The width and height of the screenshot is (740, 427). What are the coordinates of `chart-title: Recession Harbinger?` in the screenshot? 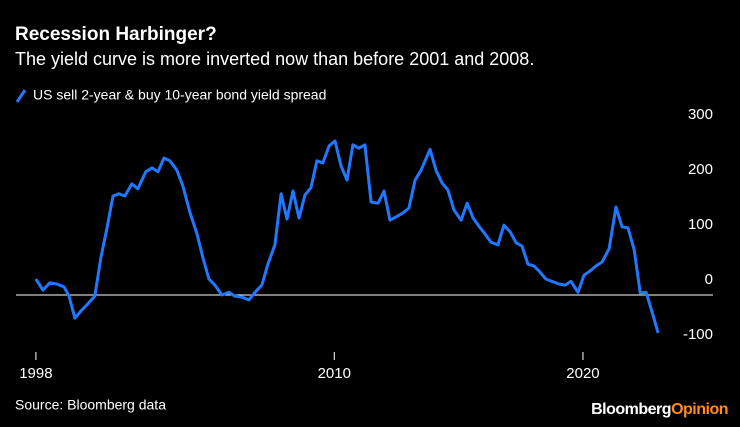 It's located at (116, 34).